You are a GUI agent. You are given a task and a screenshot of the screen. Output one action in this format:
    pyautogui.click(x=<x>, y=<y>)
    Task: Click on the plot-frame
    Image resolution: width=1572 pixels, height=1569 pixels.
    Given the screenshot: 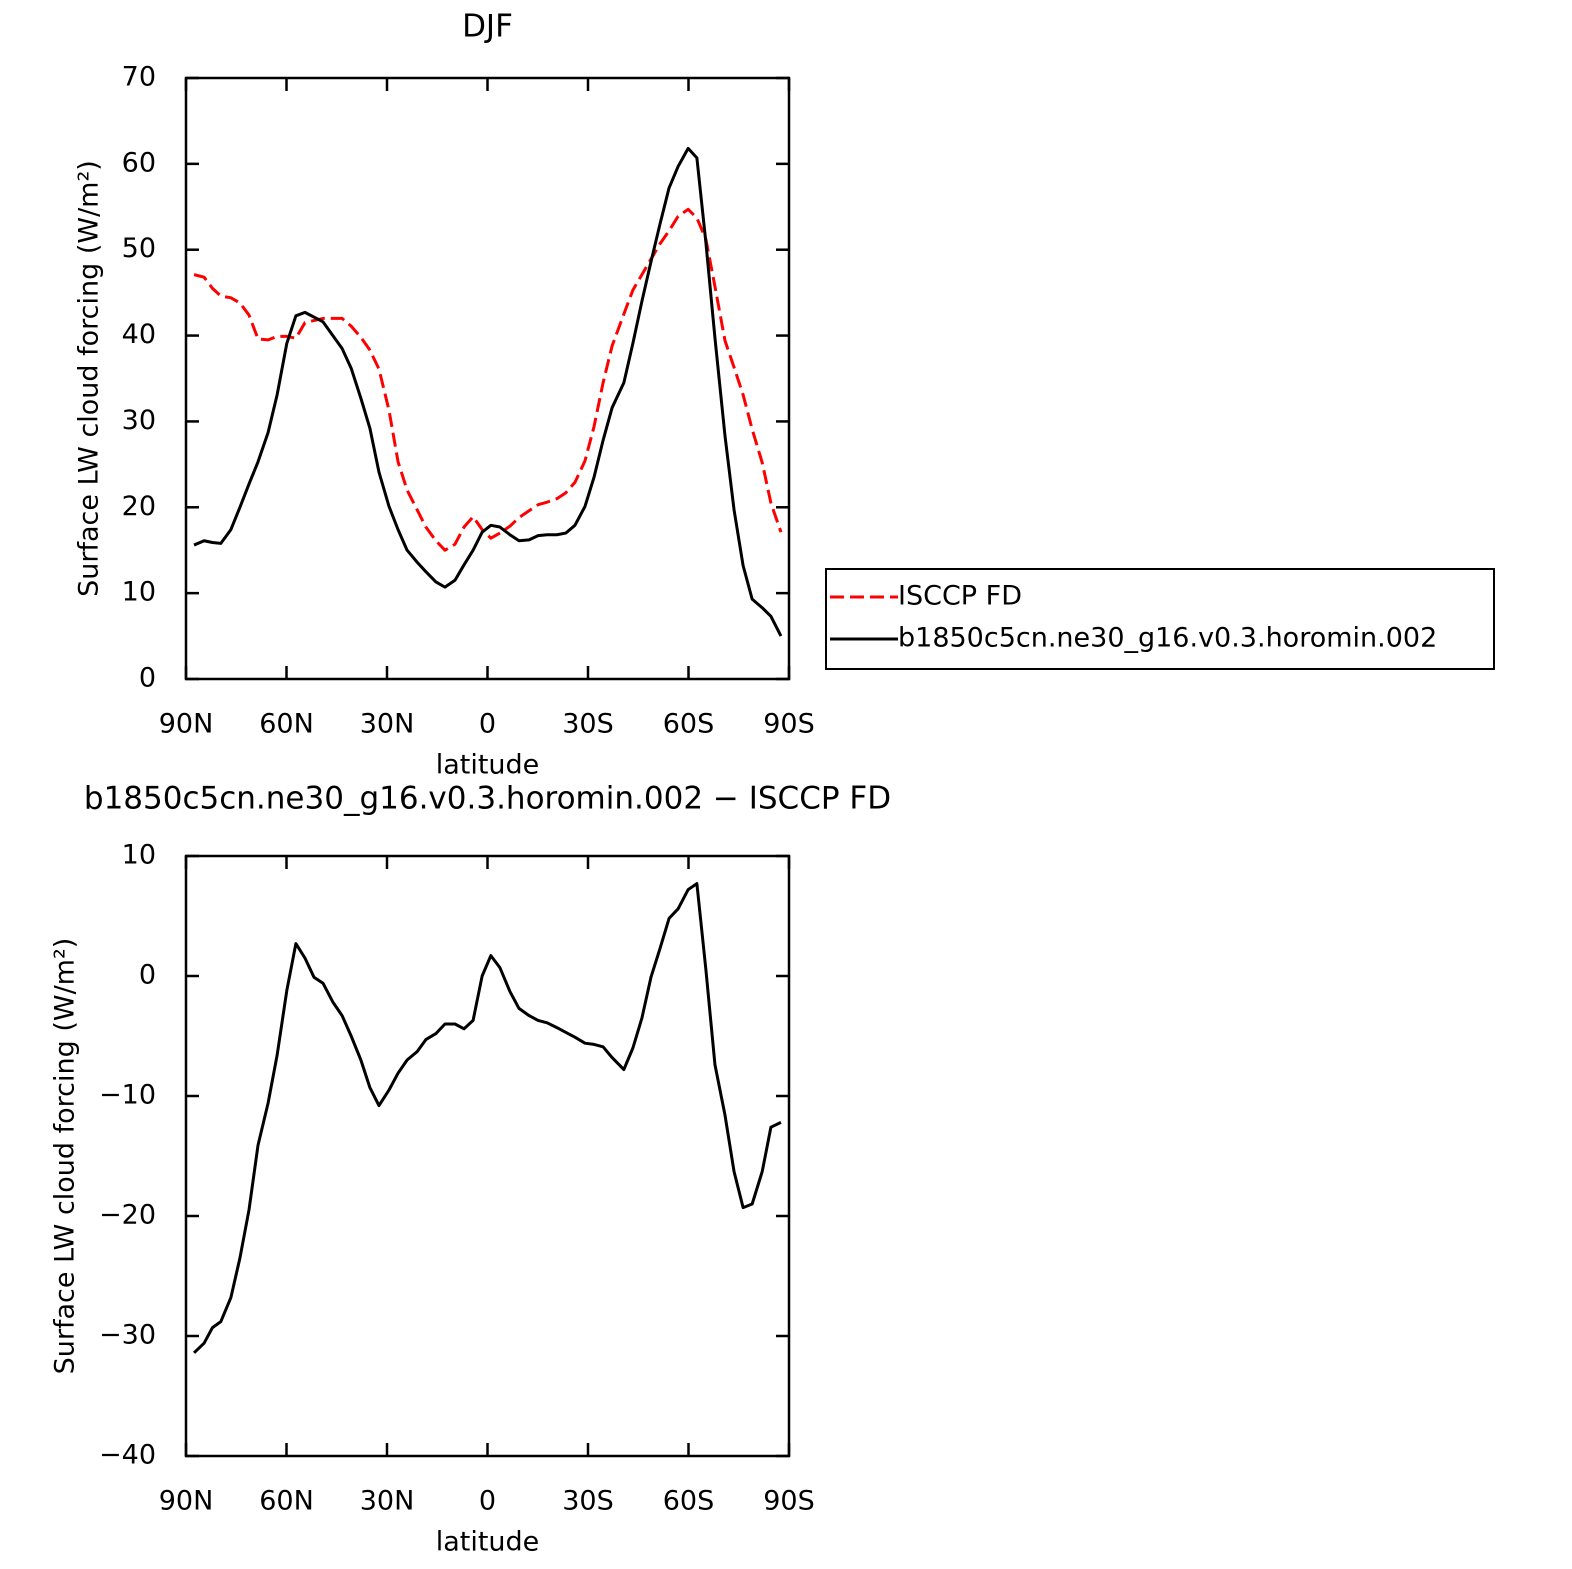 What is the action you would take?
    pyautogui.click(x=487, y=1156)
    